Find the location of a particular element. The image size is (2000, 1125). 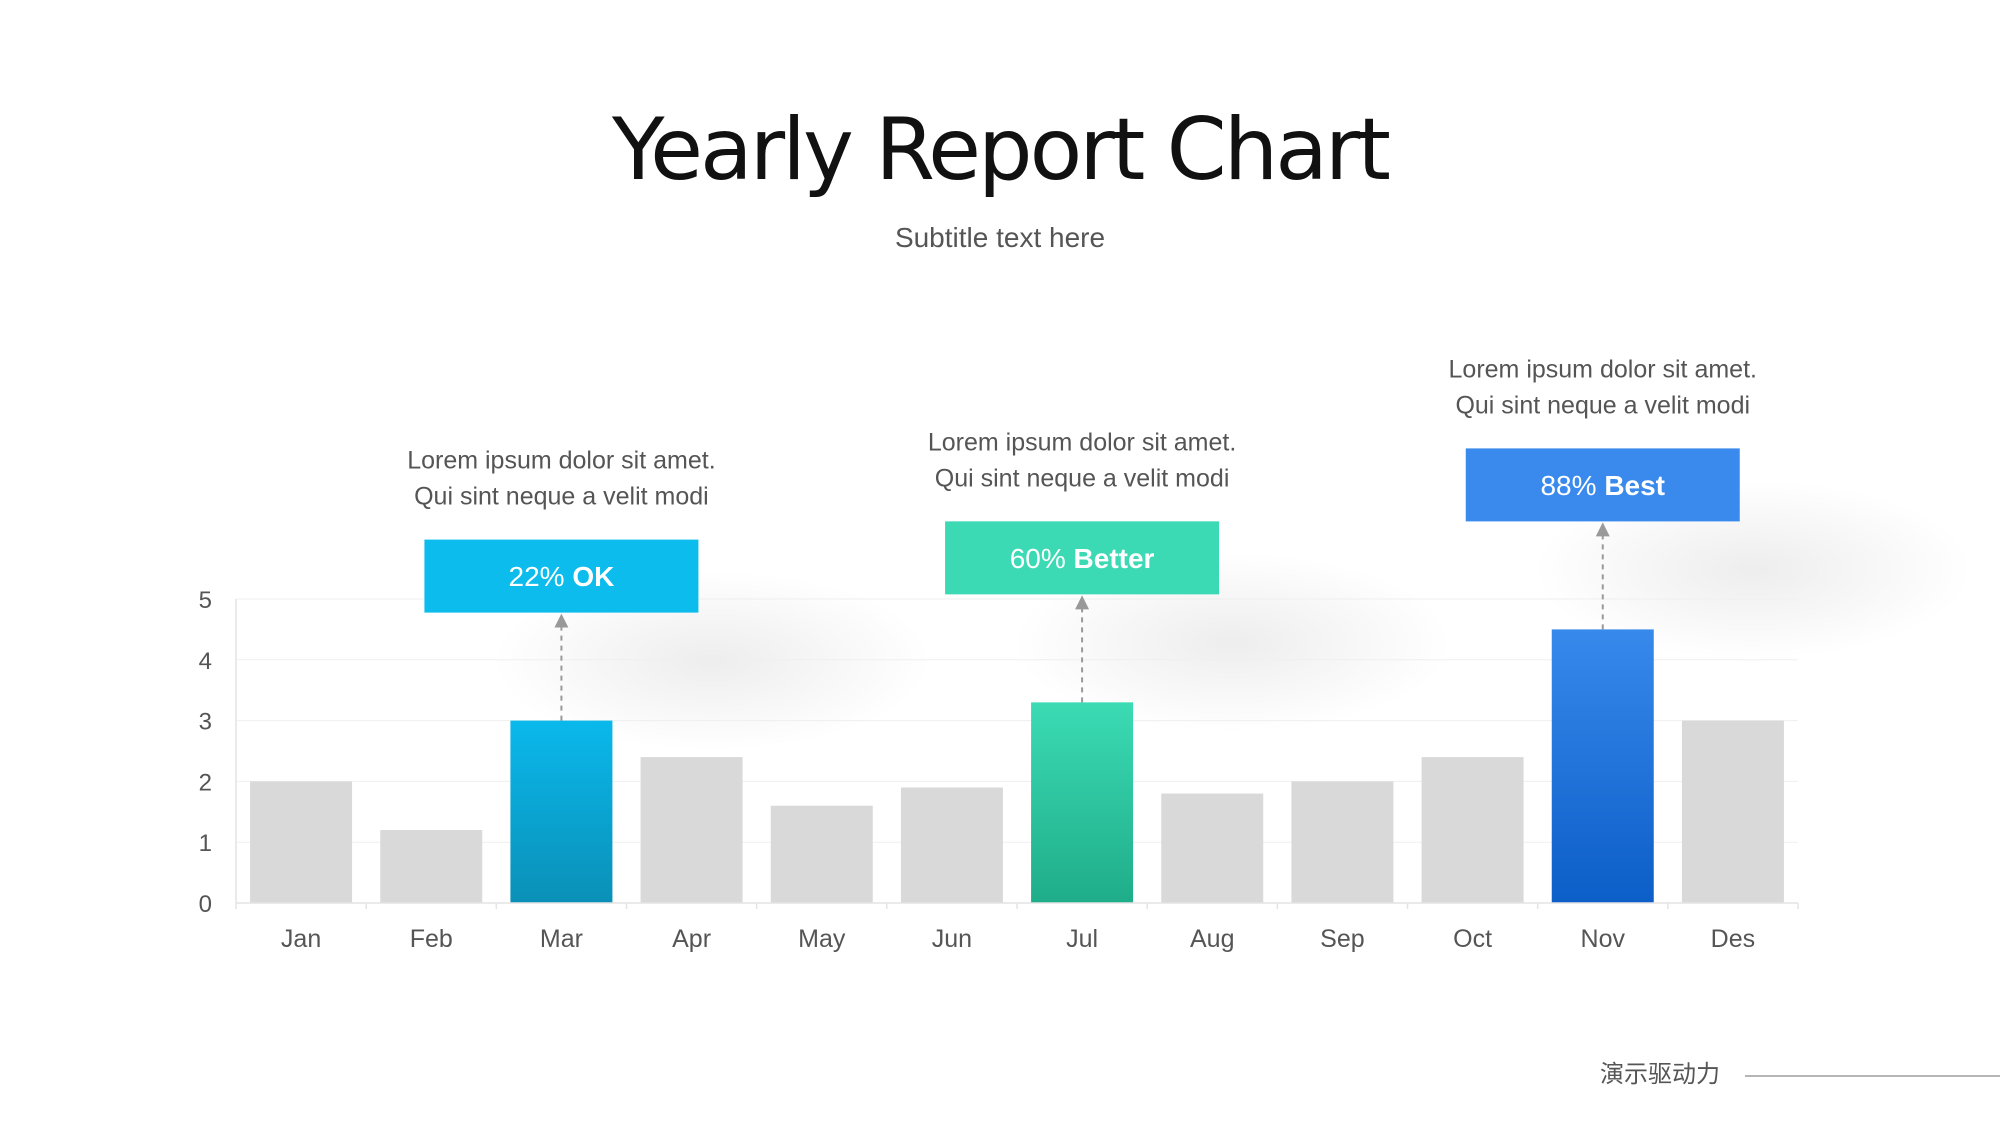

bar-mar is located at coordinates (561, 811).